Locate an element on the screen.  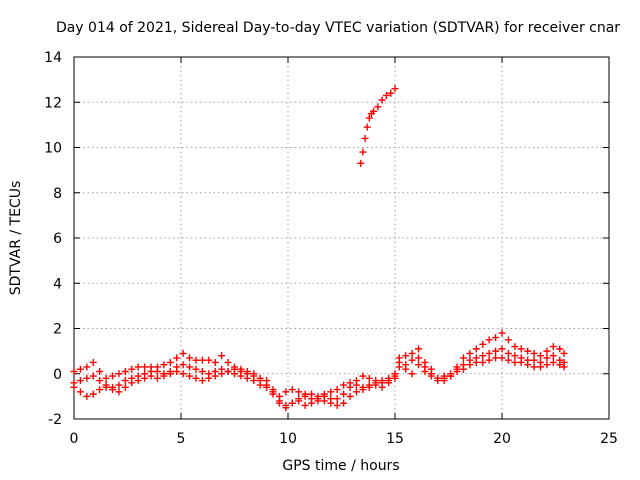
x-tick-label: 15 is located at coordinates (395, 439).